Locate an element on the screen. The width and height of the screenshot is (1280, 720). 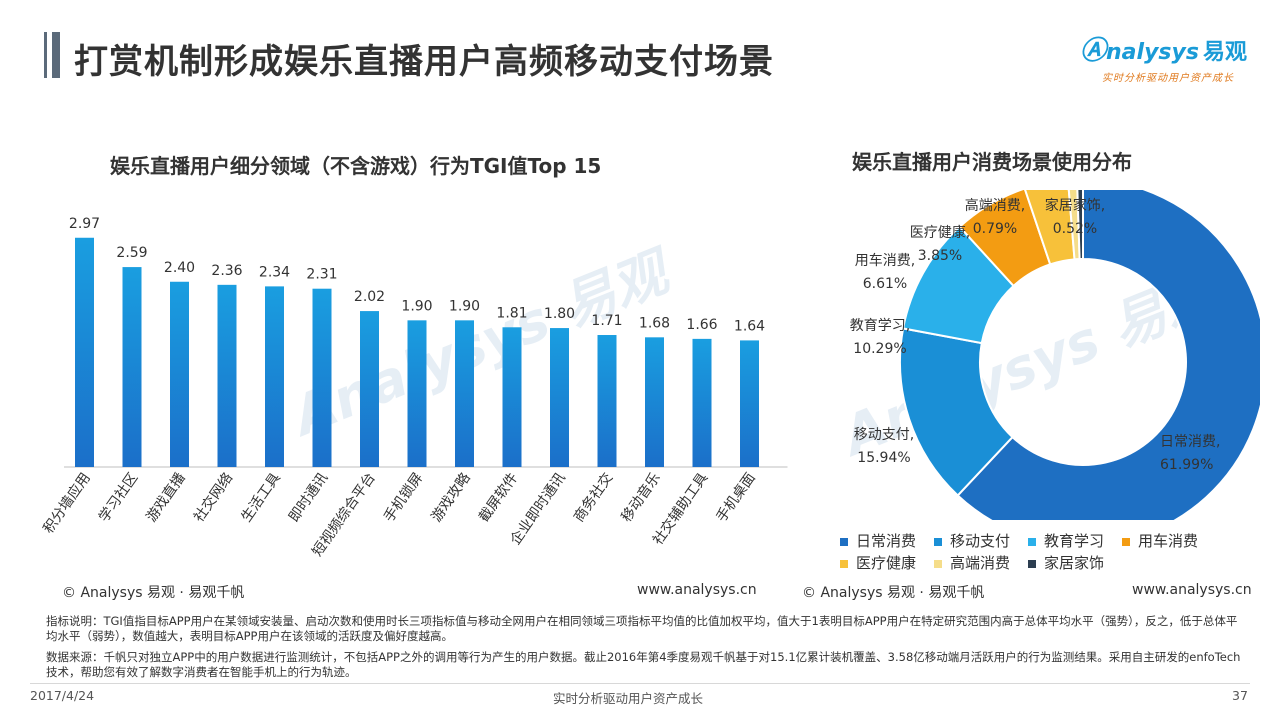
logo-brand-en: nalysys is located at coordinates (1152, 52).